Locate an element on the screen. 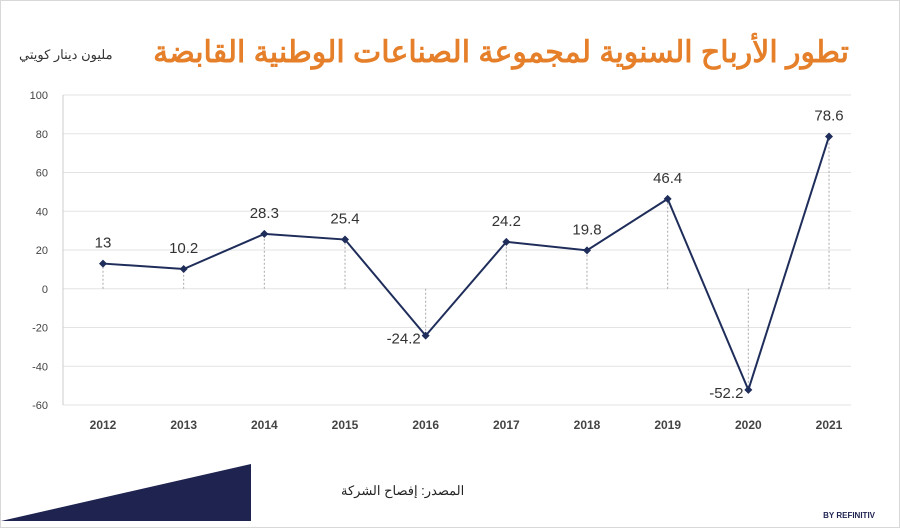 This screenshot has width=900, height=528. x-tick-label: 2020 is located at coordinates (748, 425).